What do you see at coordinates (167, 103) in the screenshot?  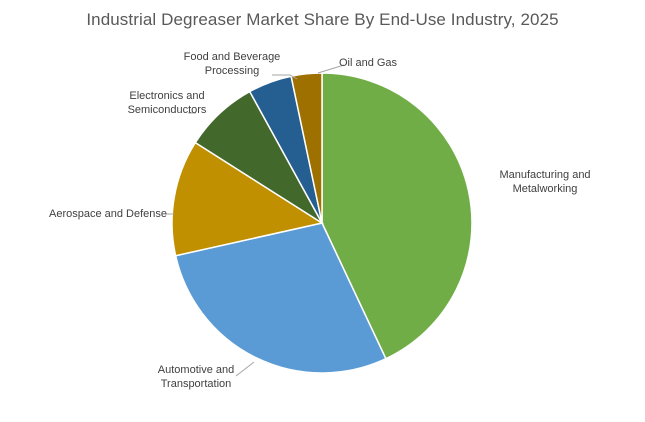 I see `slice-label: Electronics and Semiconductors` at bounding box center [167, 103].